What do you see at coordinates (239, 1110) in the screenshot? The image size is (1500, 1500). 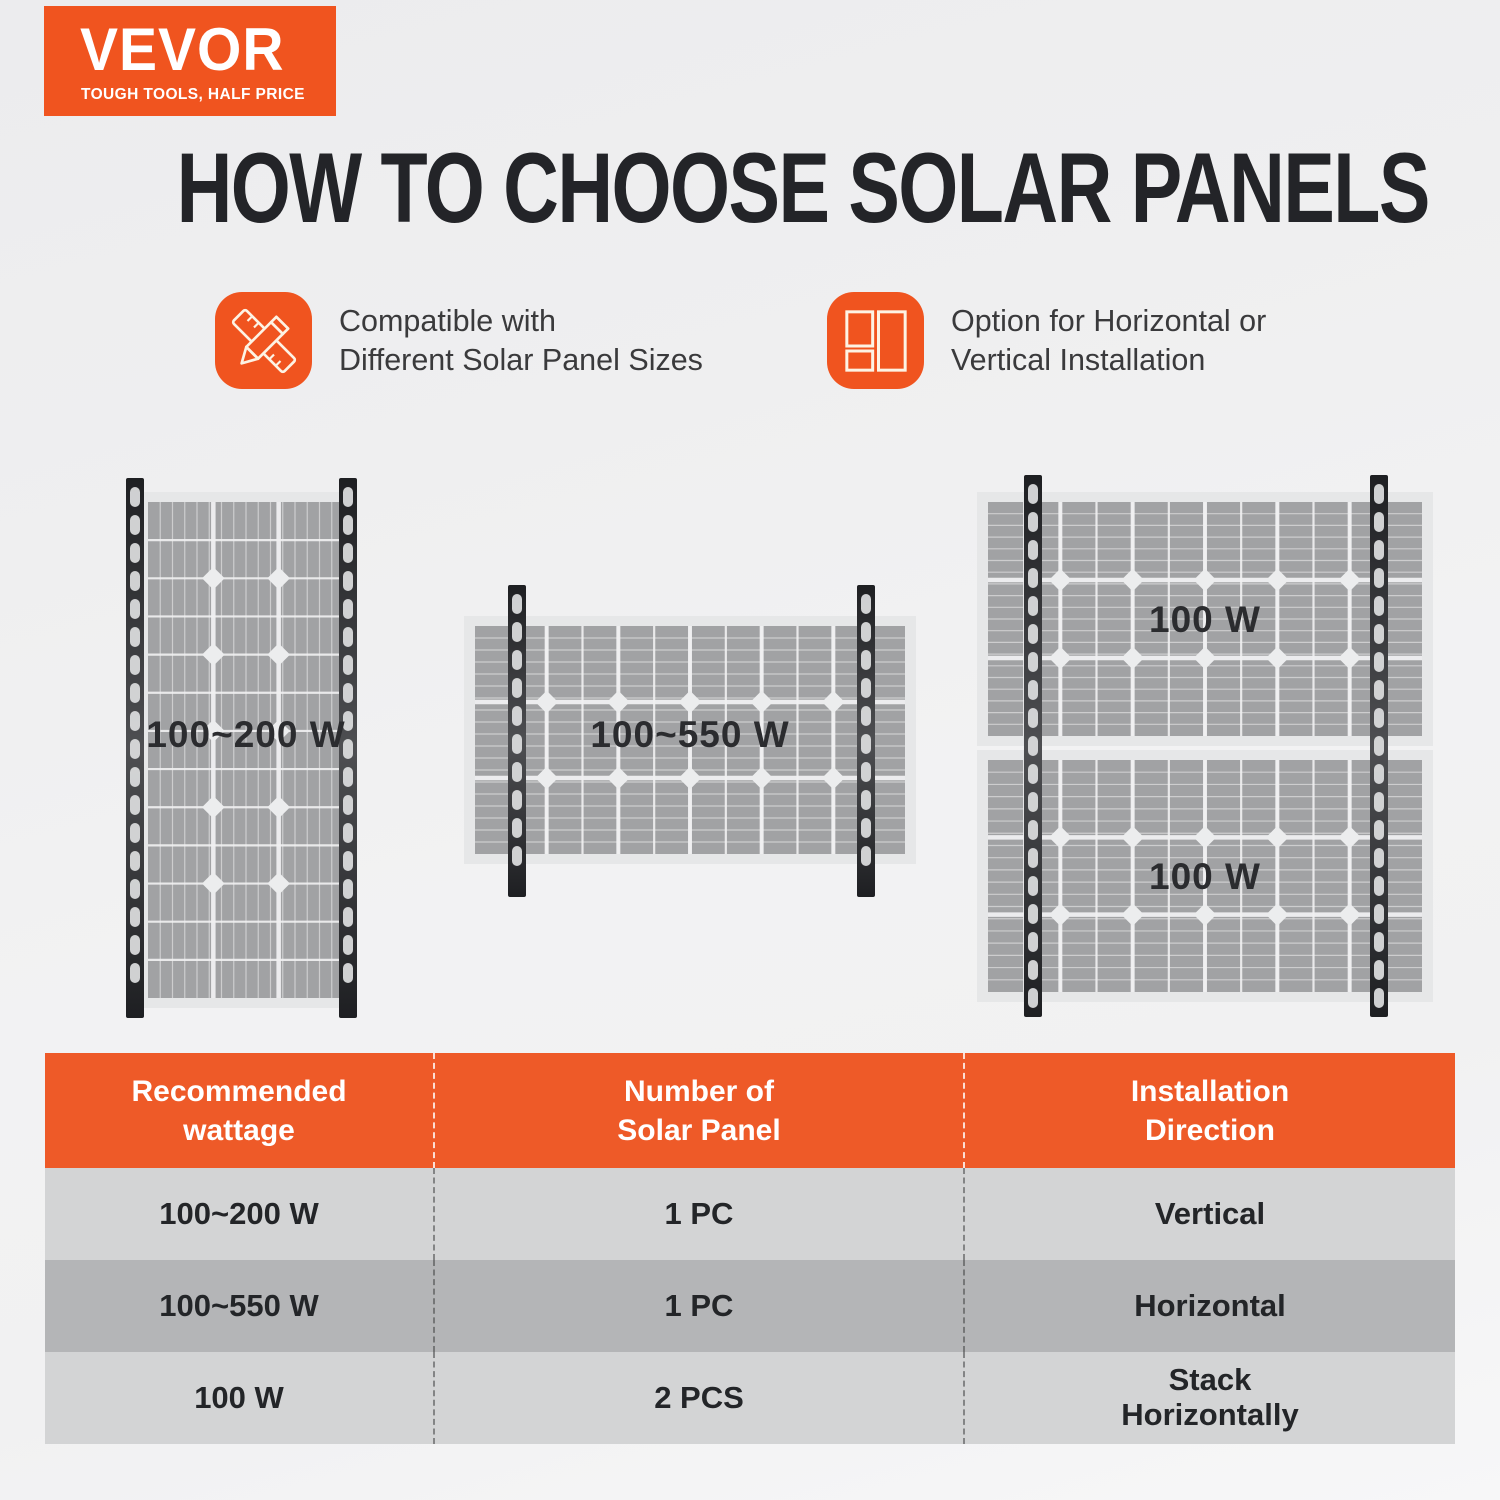 I see `column-header-wattage: Recommended wattage` at bounding box center [239, 1110].